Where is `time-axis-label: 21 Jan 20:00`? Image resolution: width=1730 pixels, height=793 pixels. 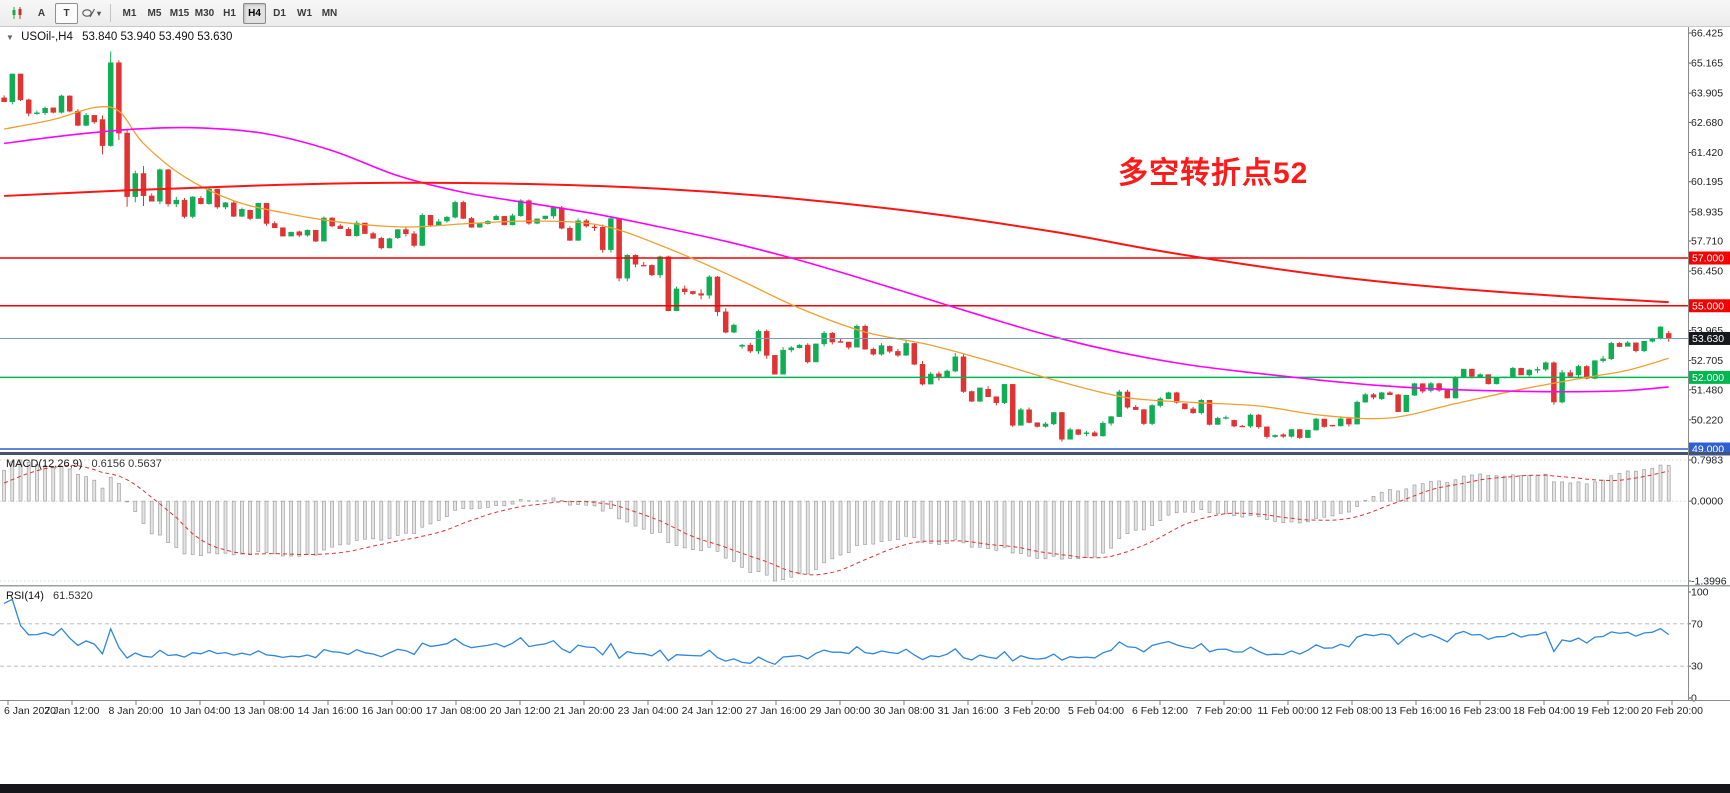
time-axis-label: 21 Jan 20:00 is located at coordinates (584, 711).